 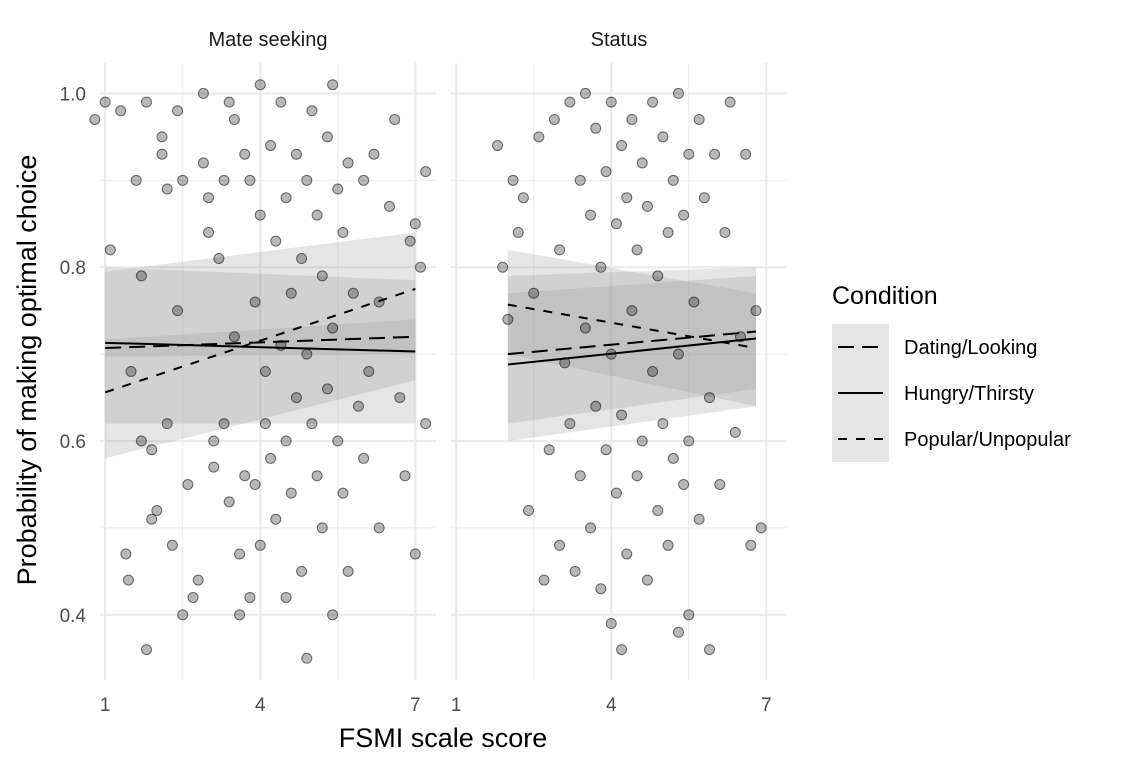 What do you see at coordinates (443, 738) in the screenshot?
I see `x-axis-title: FSMI scale score` at bounding box center [443, 738].